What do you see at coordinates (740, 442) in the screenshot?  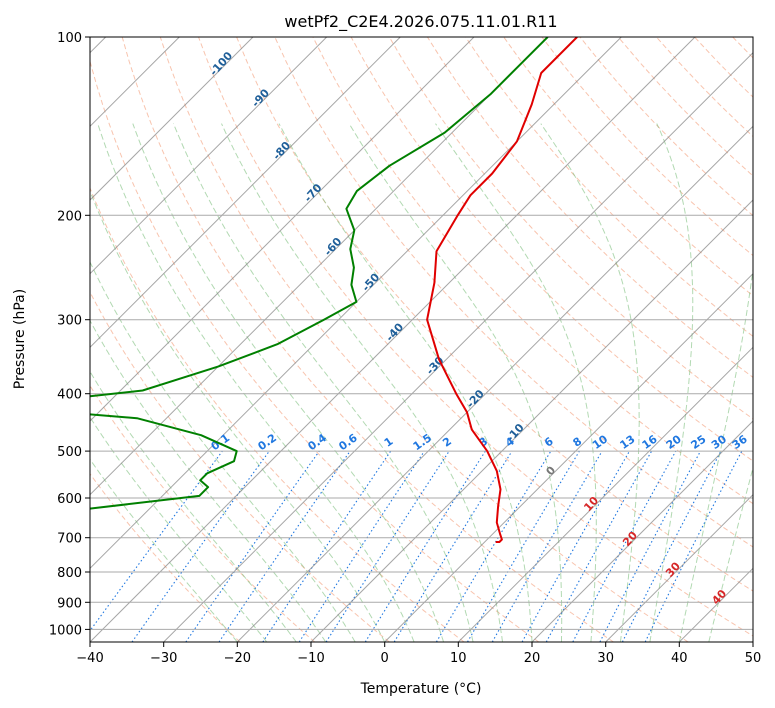 I see `mixing-ratio-label: 36` at bounding box center [740, 442].